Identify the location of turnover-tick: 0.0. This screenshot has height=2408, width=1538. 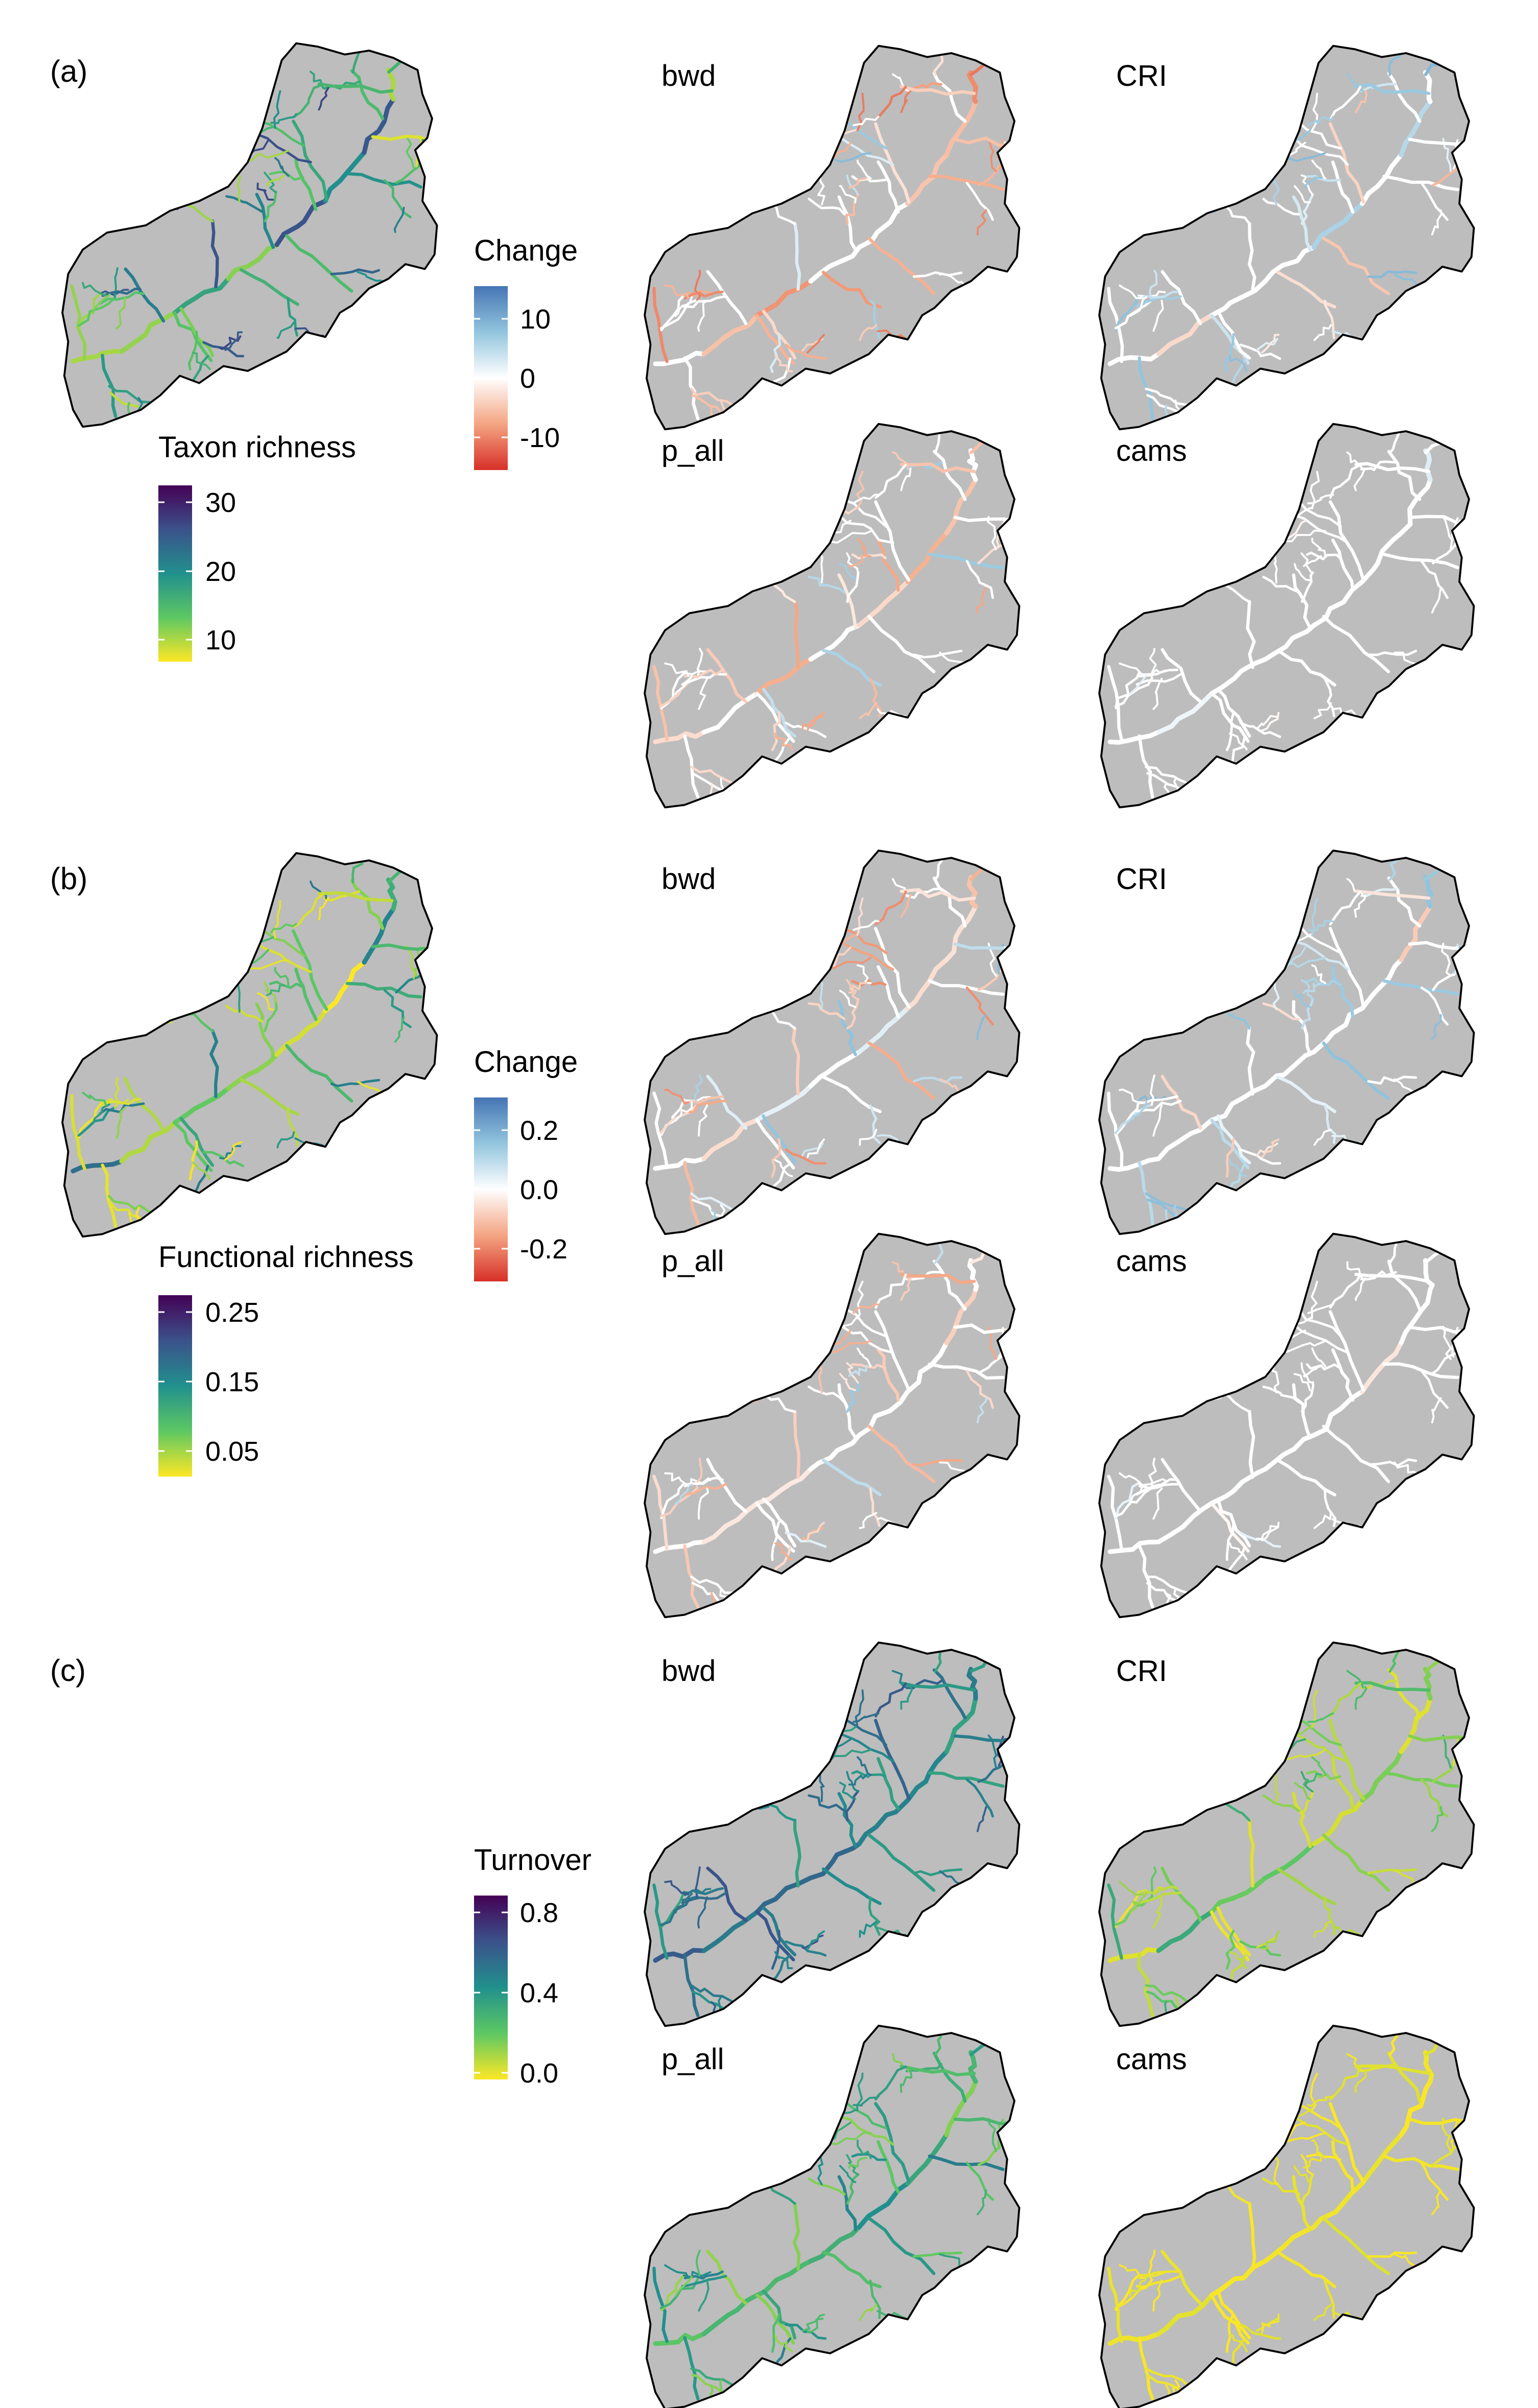
(539, 2073).